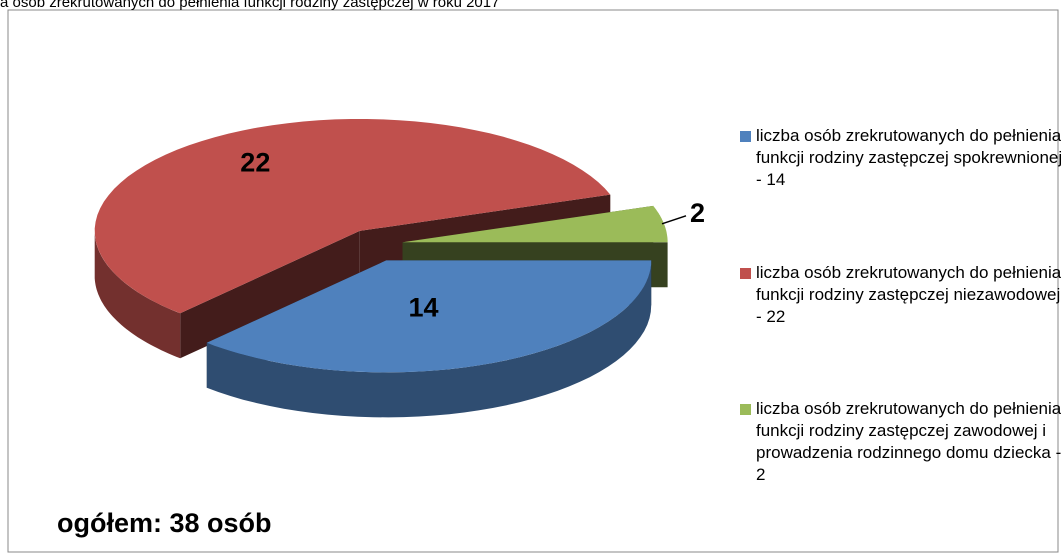  What do you see at coordinates (255, 162) in the screenshot?
I see `data-label: 22` at bounding box center [255, 162].